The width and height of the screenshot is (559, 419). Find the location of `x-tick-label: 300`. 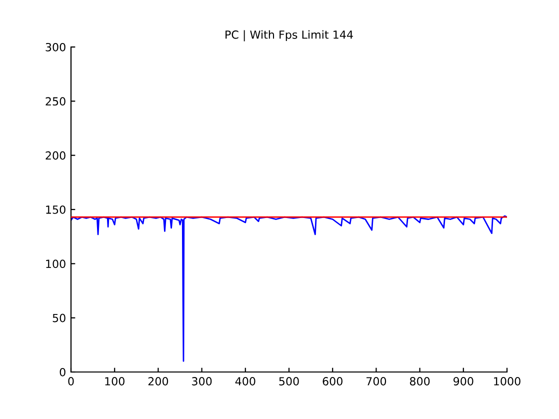

x-tick-label: 300 is located at coordinates (202, 381).